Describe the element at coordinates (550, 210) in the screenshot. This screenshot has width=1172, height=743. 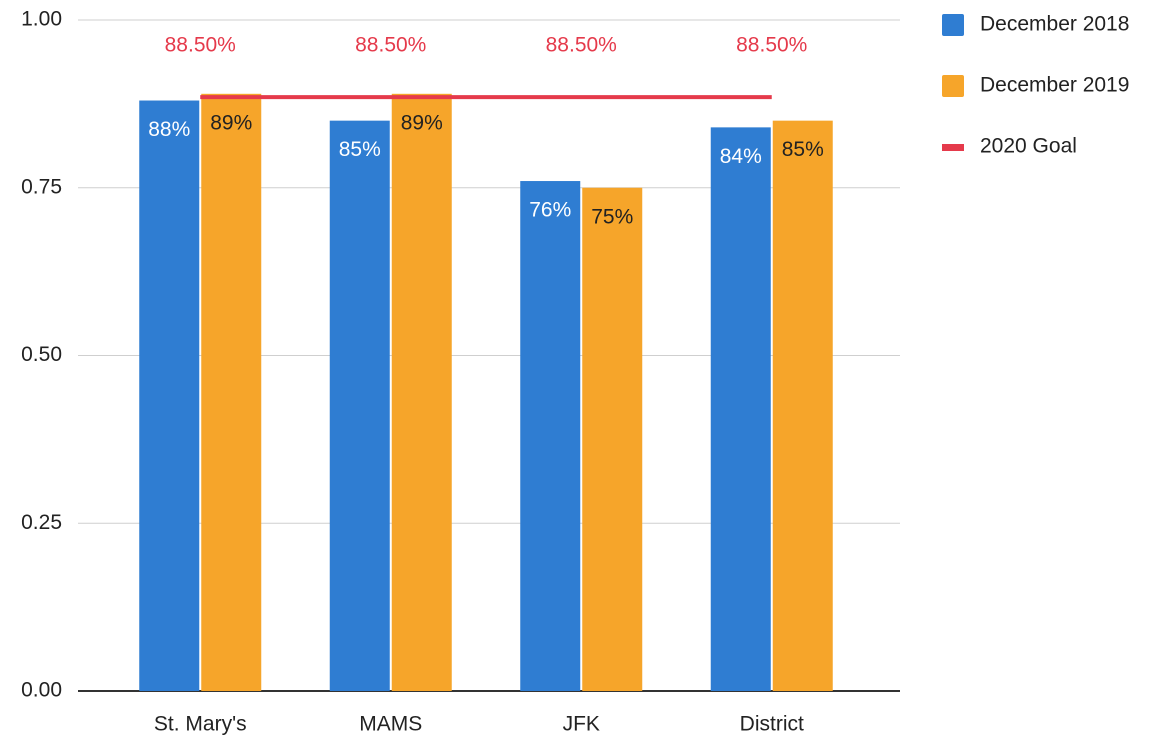
I see `bar-value-label: 76%` at that location.